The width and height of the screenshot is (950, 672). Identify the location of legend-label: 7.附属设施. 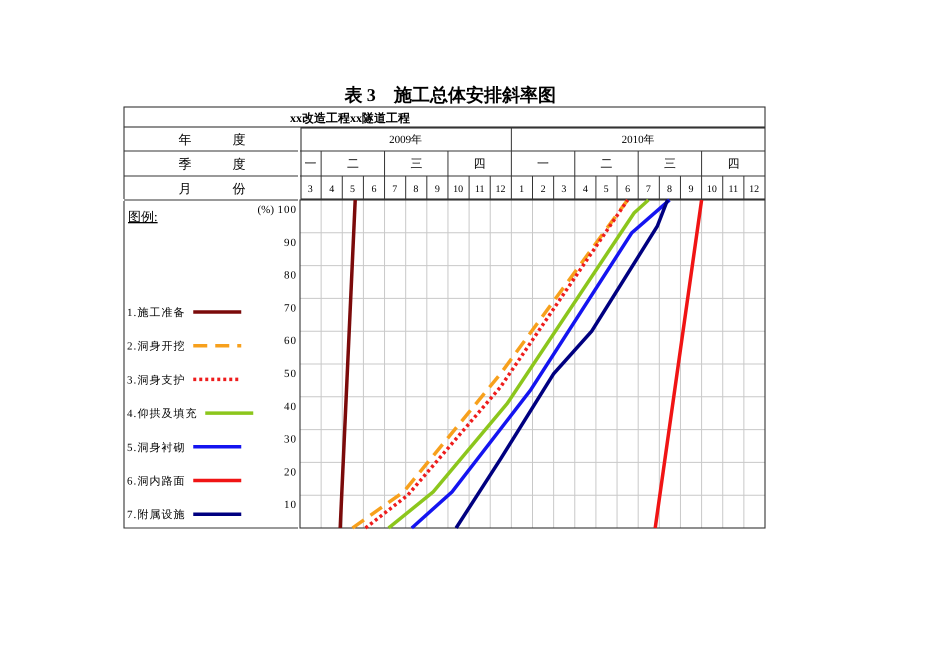
(156, 515).